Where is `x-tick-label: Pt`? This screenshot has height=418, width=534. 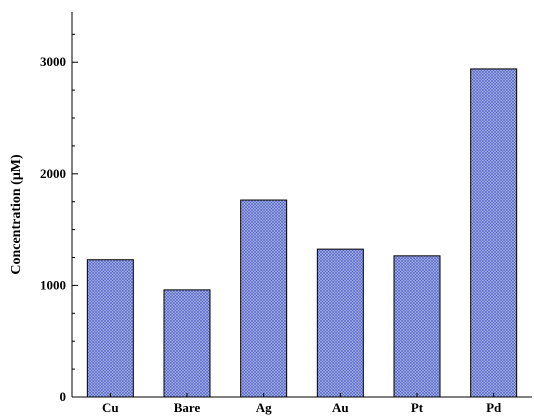
x-tick-label: Pt is located at coordinates (417, 407).